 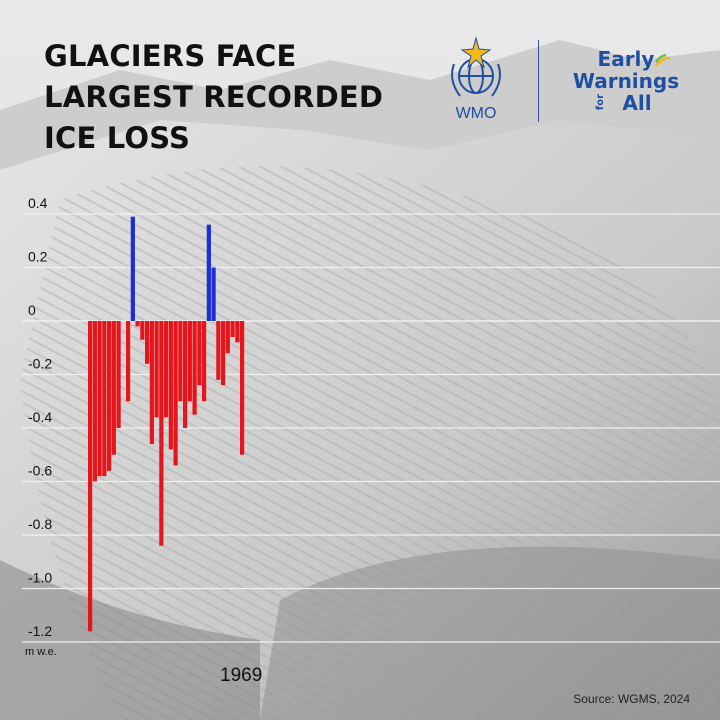 What do you see at coordinates (40, 524) in the screenshot?
I see `y-tick-label: -0.8` at bounding box center [40, 524].